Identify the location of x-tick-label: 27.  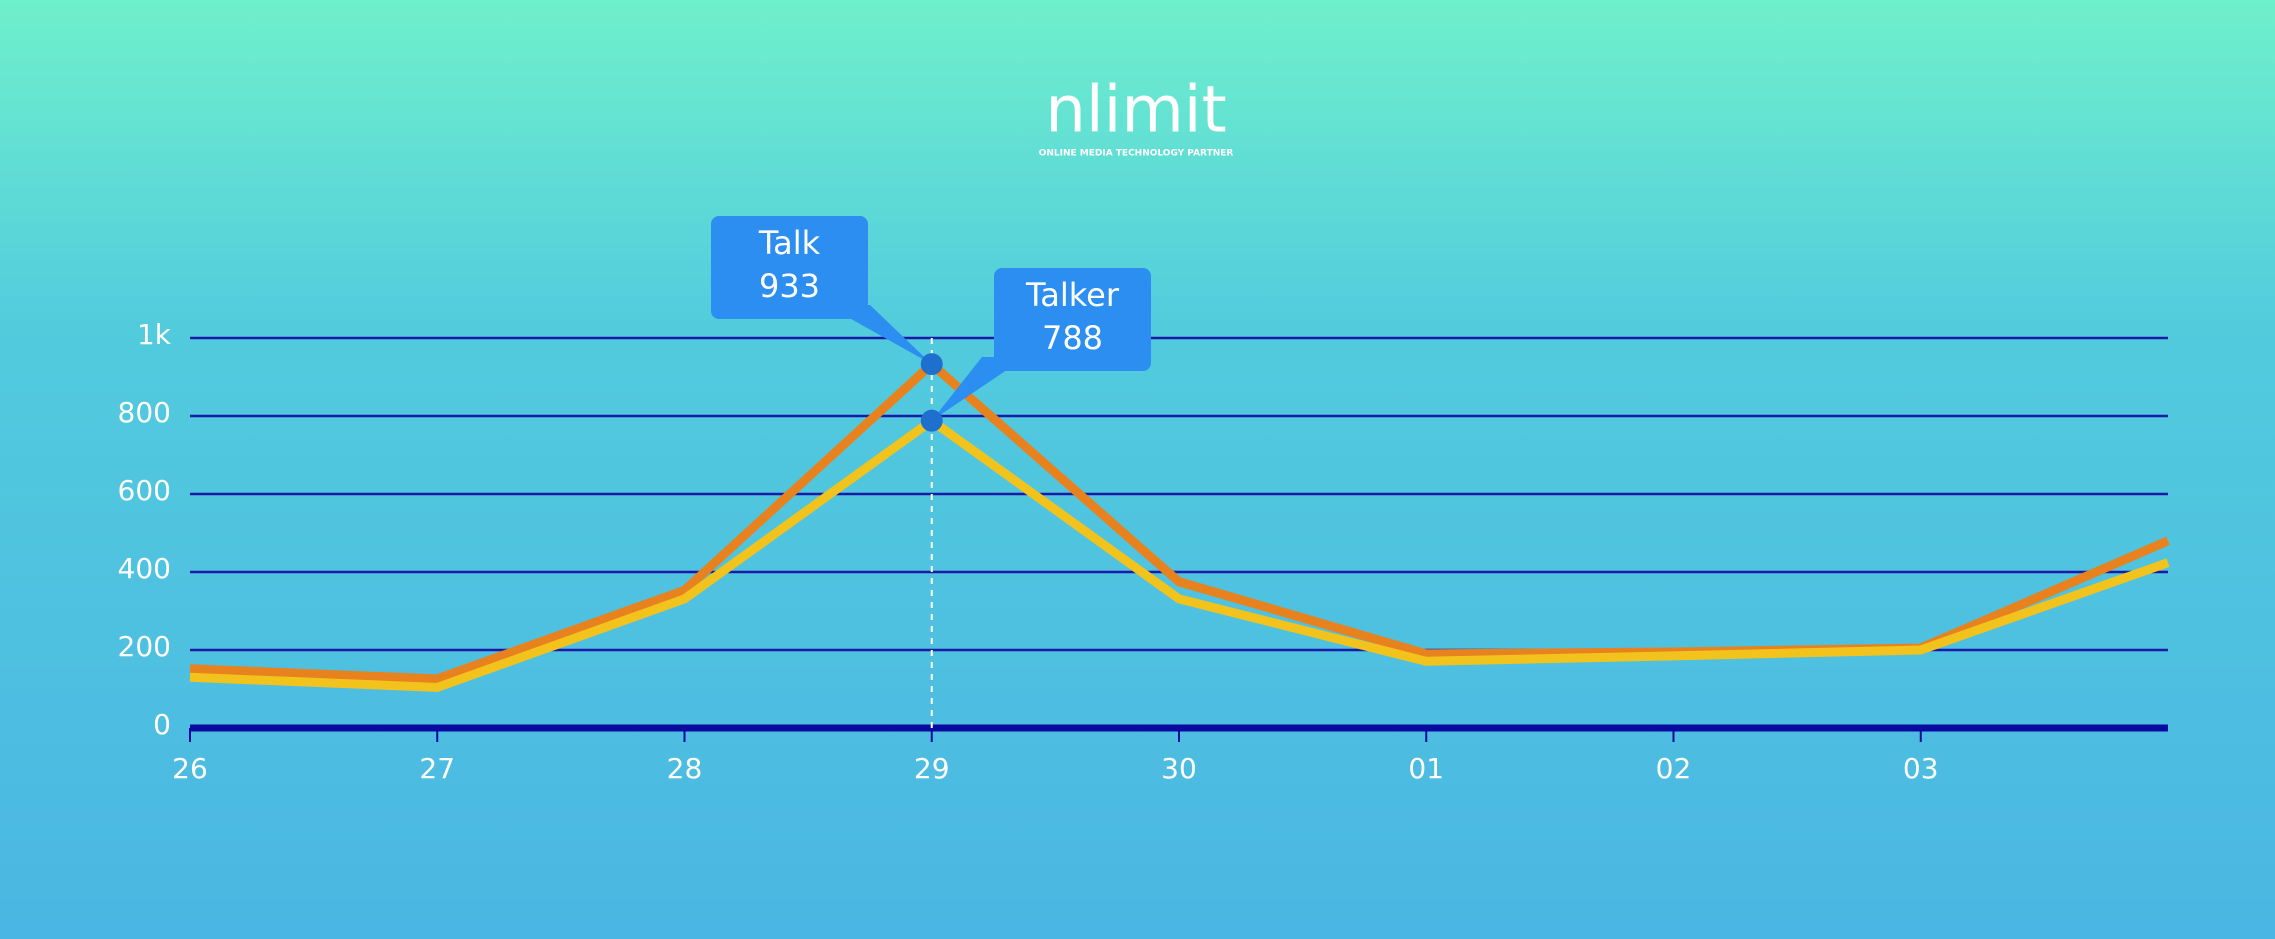
(437, 768).